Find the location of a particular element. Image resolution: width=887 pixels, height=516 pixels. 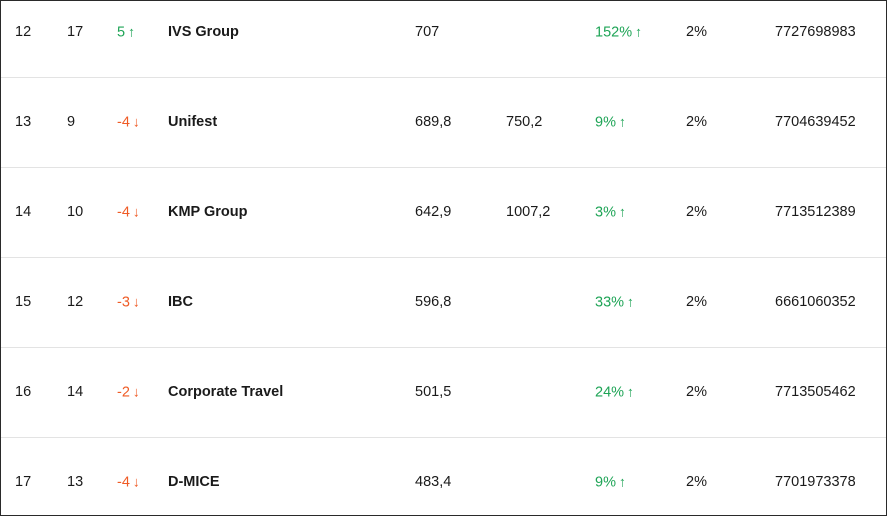

previous-rank-cell: 10 is located at coordinates (75, 212).